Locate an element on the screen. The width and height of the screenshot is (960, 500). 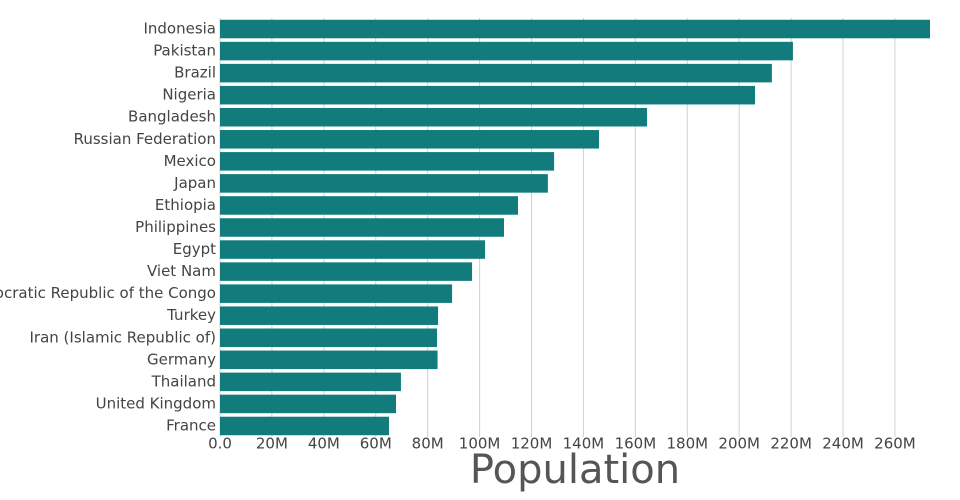
y-tick-label: France is located at coordinates (191, 425).